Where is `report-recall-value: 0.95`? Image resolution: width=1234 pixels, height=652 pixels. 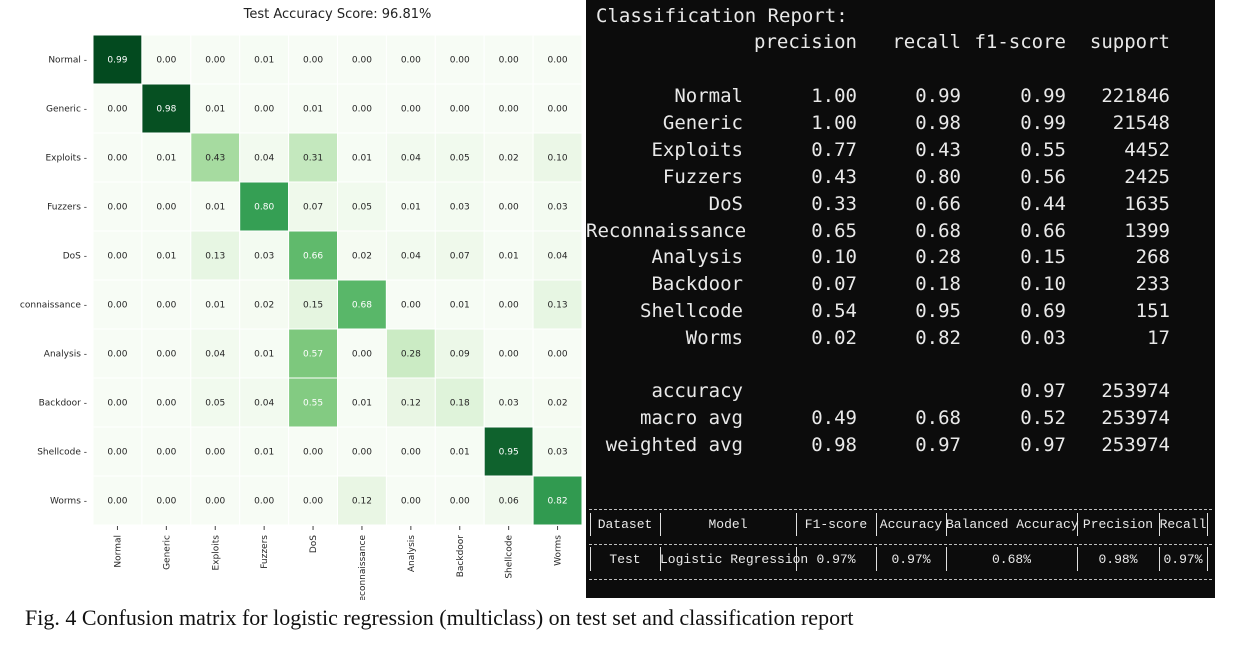 report-recall-value: 0.95 is located at coordinates (938, 311).